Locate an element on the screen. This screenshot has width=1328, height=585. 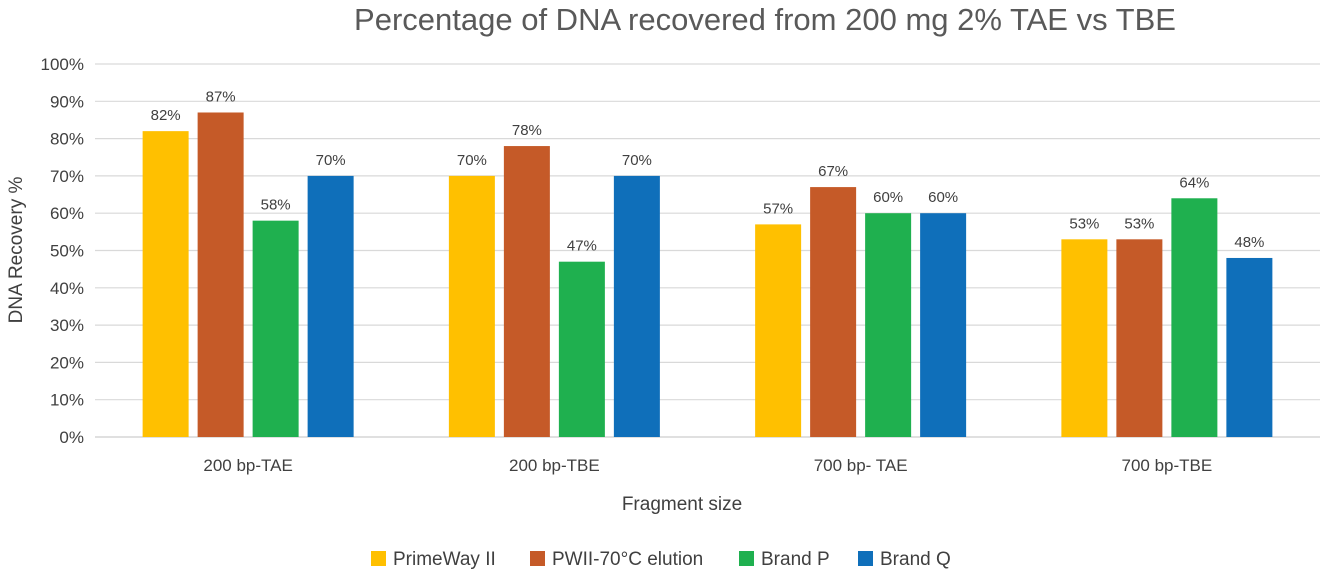
x-tick-label: 700 bp- TAE is located at coordinates (861, 465).